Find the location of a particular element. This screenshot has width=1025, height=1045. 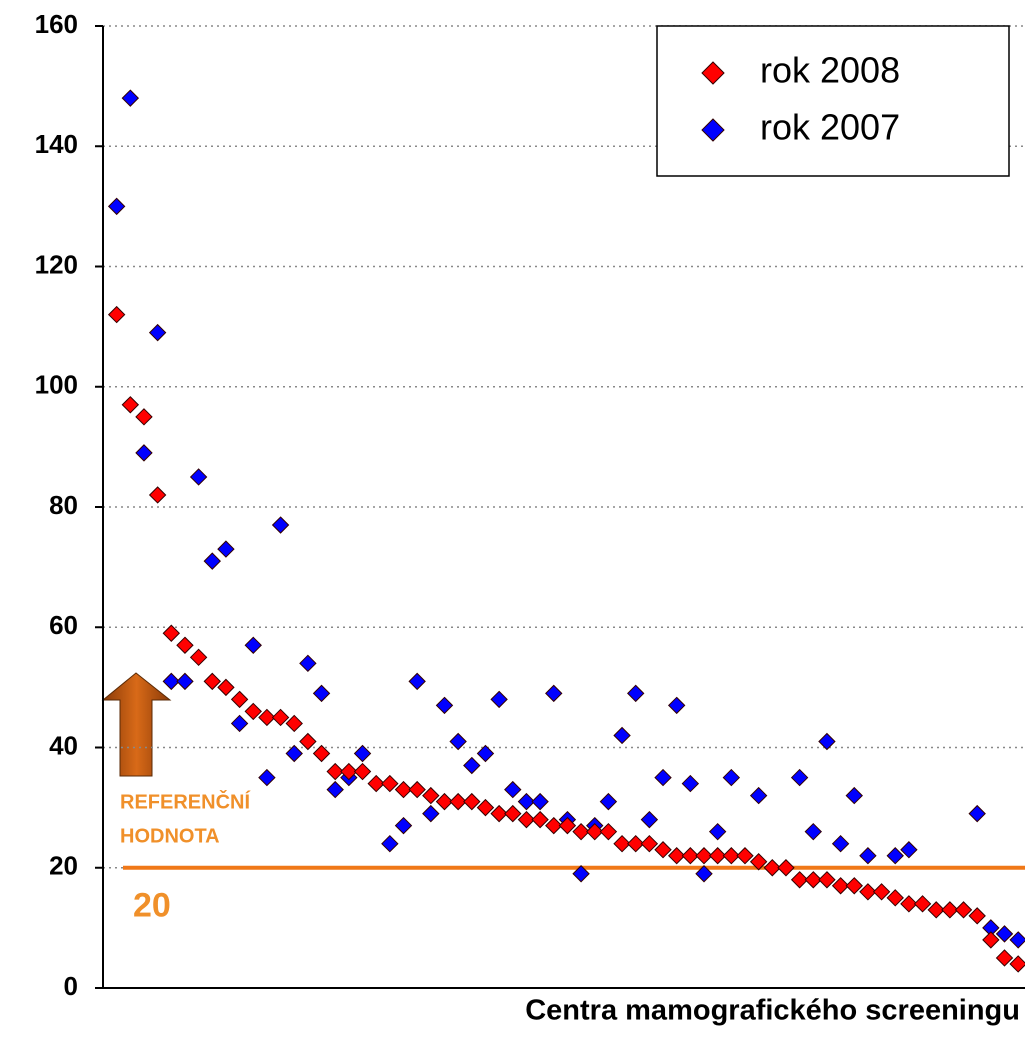

legend: rok 2008 rok 2007 is located at coordinates (833, 101).